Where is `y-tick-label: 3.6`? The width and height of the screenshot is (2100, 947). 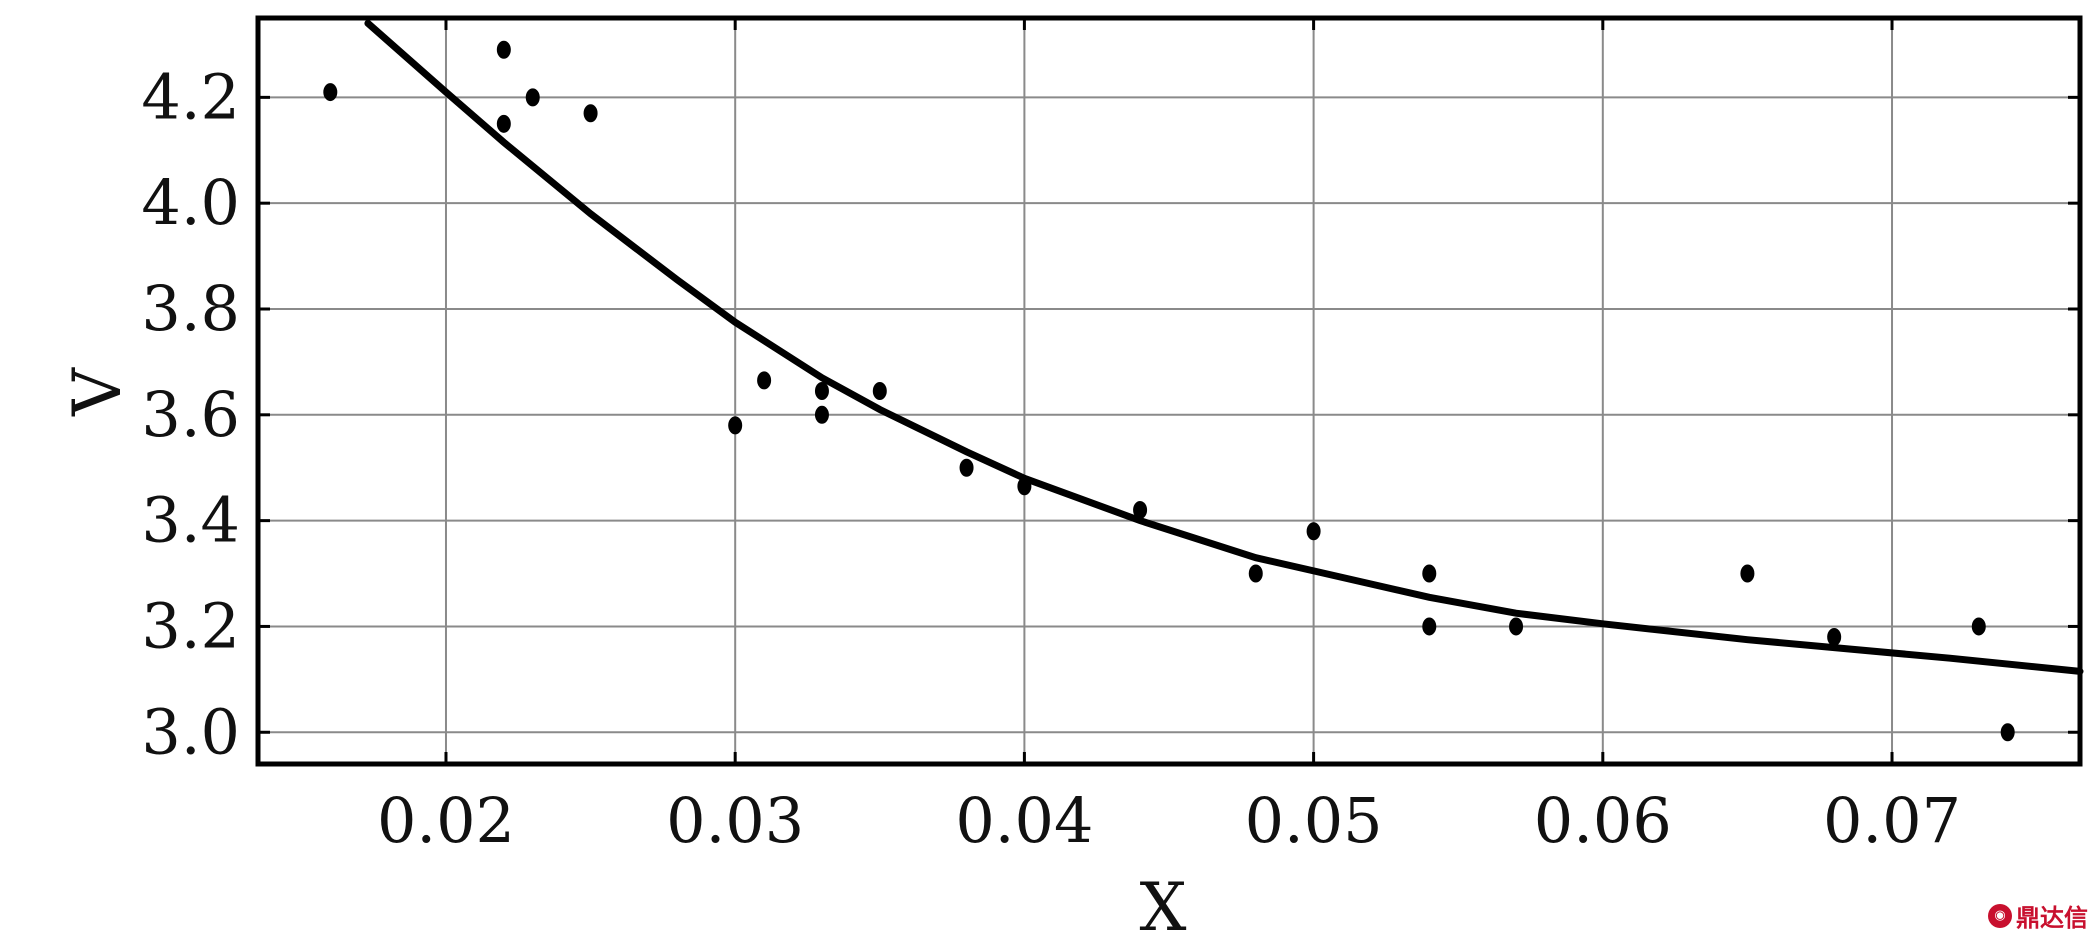 y-tick-label: 3.6 is located at coordinates (190, 414).